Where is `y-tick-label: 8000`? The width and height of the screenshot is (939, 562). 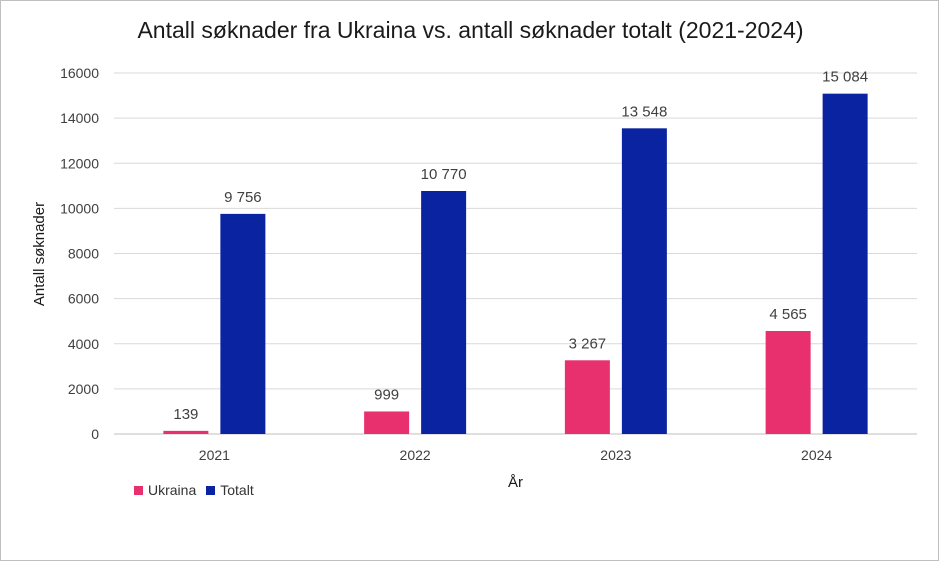 y-tick-label: 8000 is located at coordinates (83, 254).